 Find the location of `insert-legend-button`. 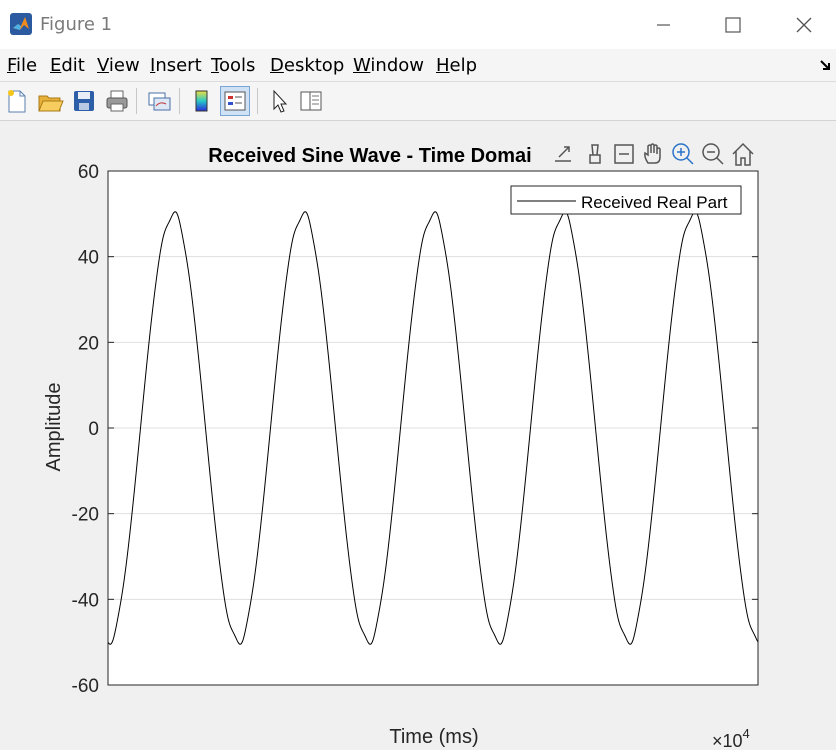

insert-legend-button is located at coordinates (235, 101).